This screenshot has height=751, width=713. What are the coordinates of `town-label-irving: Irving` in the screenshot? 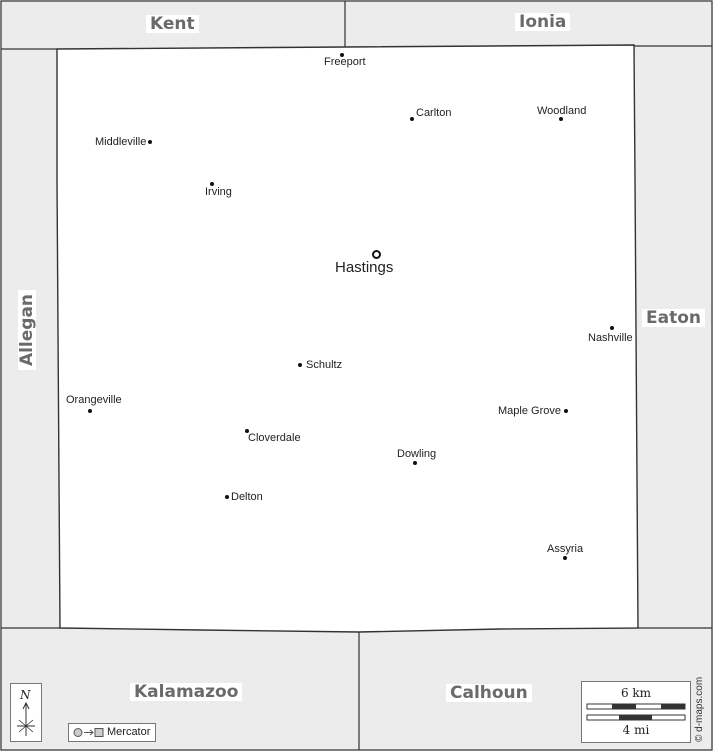 It's located at (218, 192).